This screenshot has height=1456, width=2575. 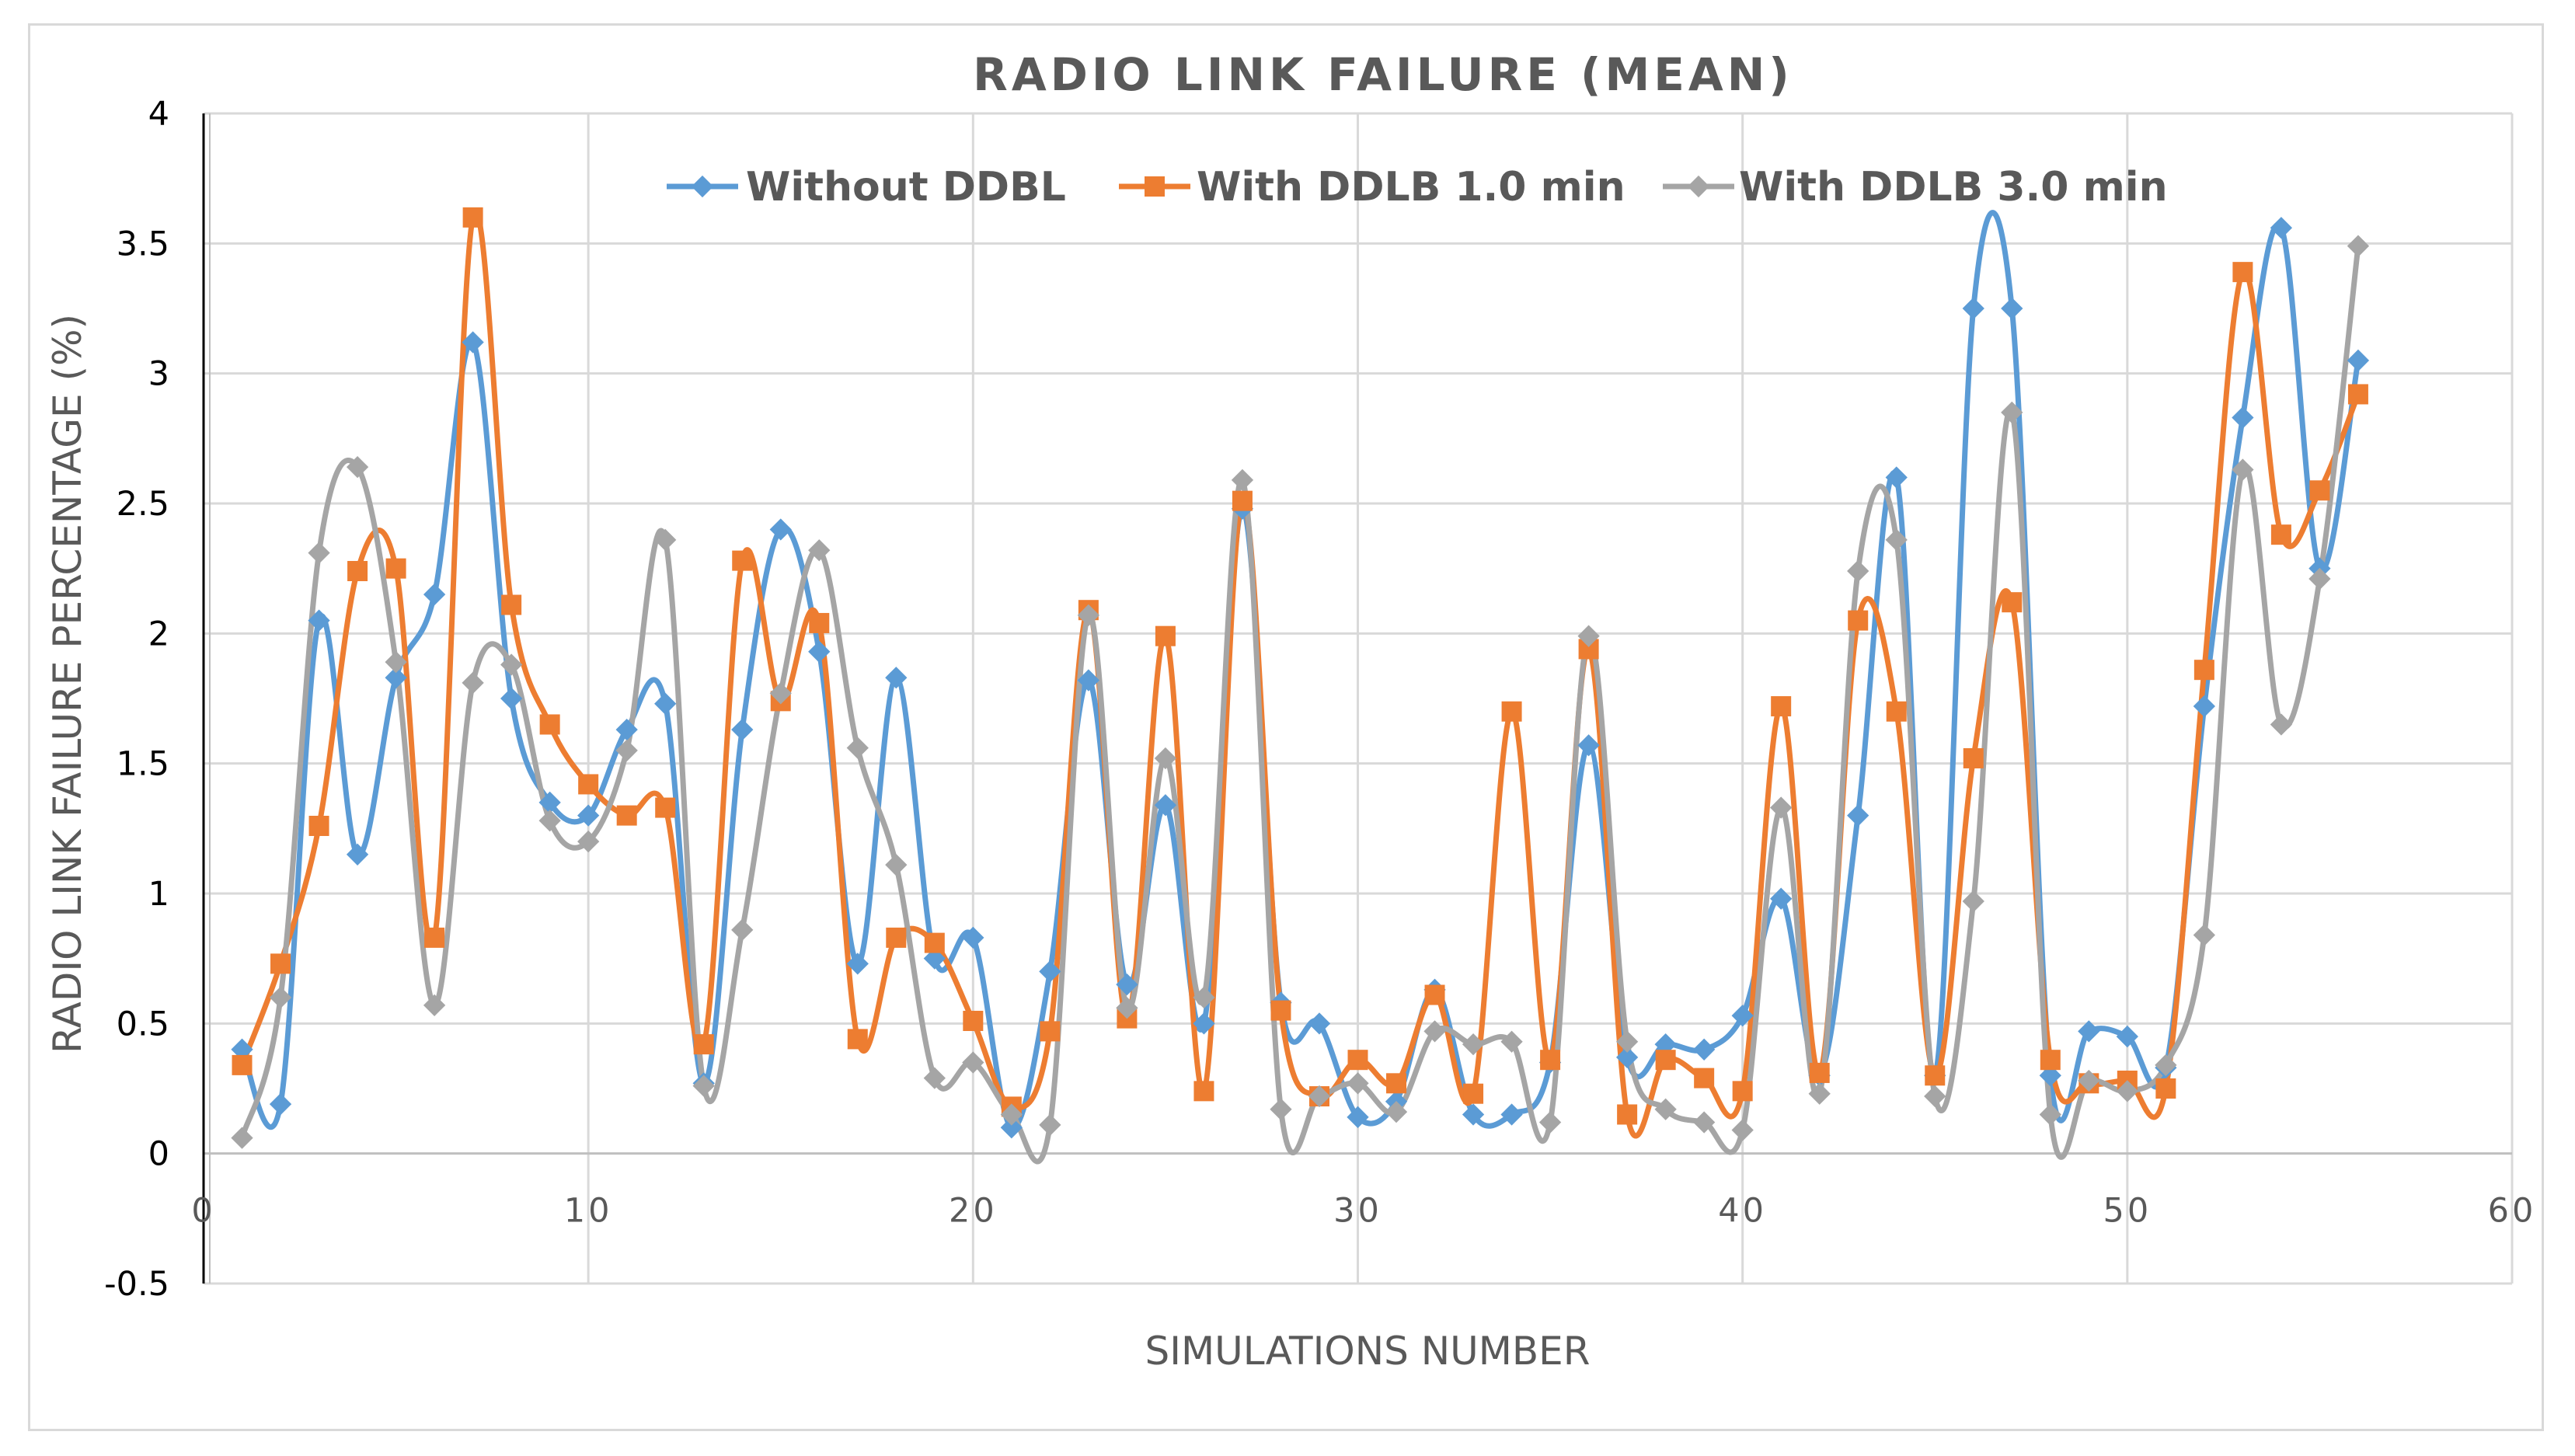 What do you see at coordinates (203, 1212) in the screenshot?
I see `x-tick-label: 0` at bounding box center [203, 1212].